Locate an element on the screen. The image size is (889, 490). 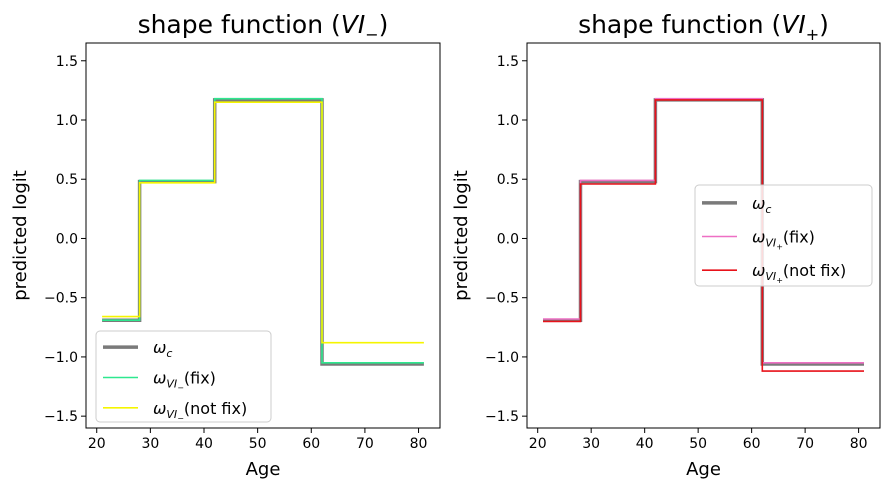
legend-label-2: ωVI+(fix) is located at coordinates (783, 240).